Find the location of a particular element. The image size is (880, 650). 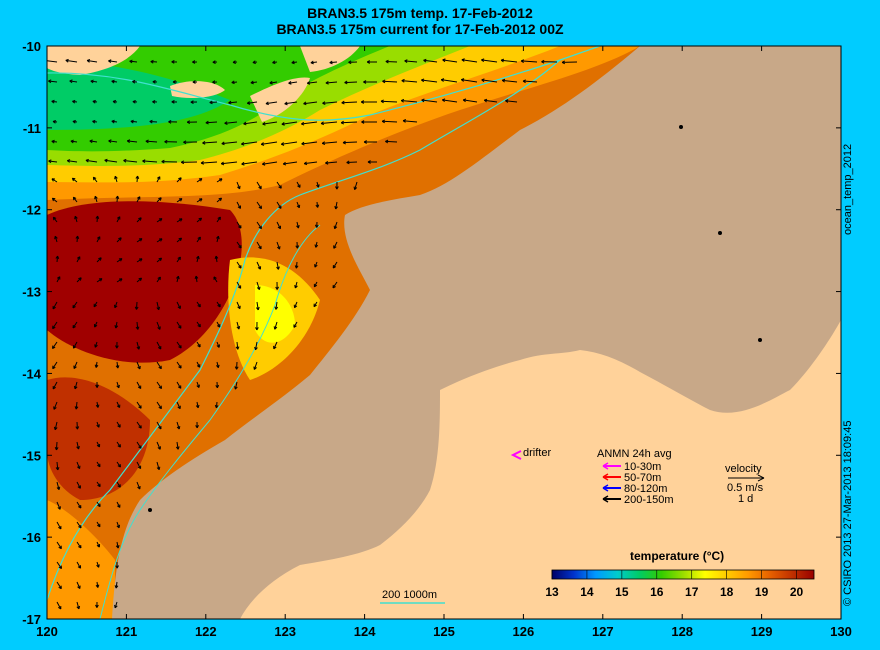

y-tick-label: -17 is located at coordinates (31, 619).